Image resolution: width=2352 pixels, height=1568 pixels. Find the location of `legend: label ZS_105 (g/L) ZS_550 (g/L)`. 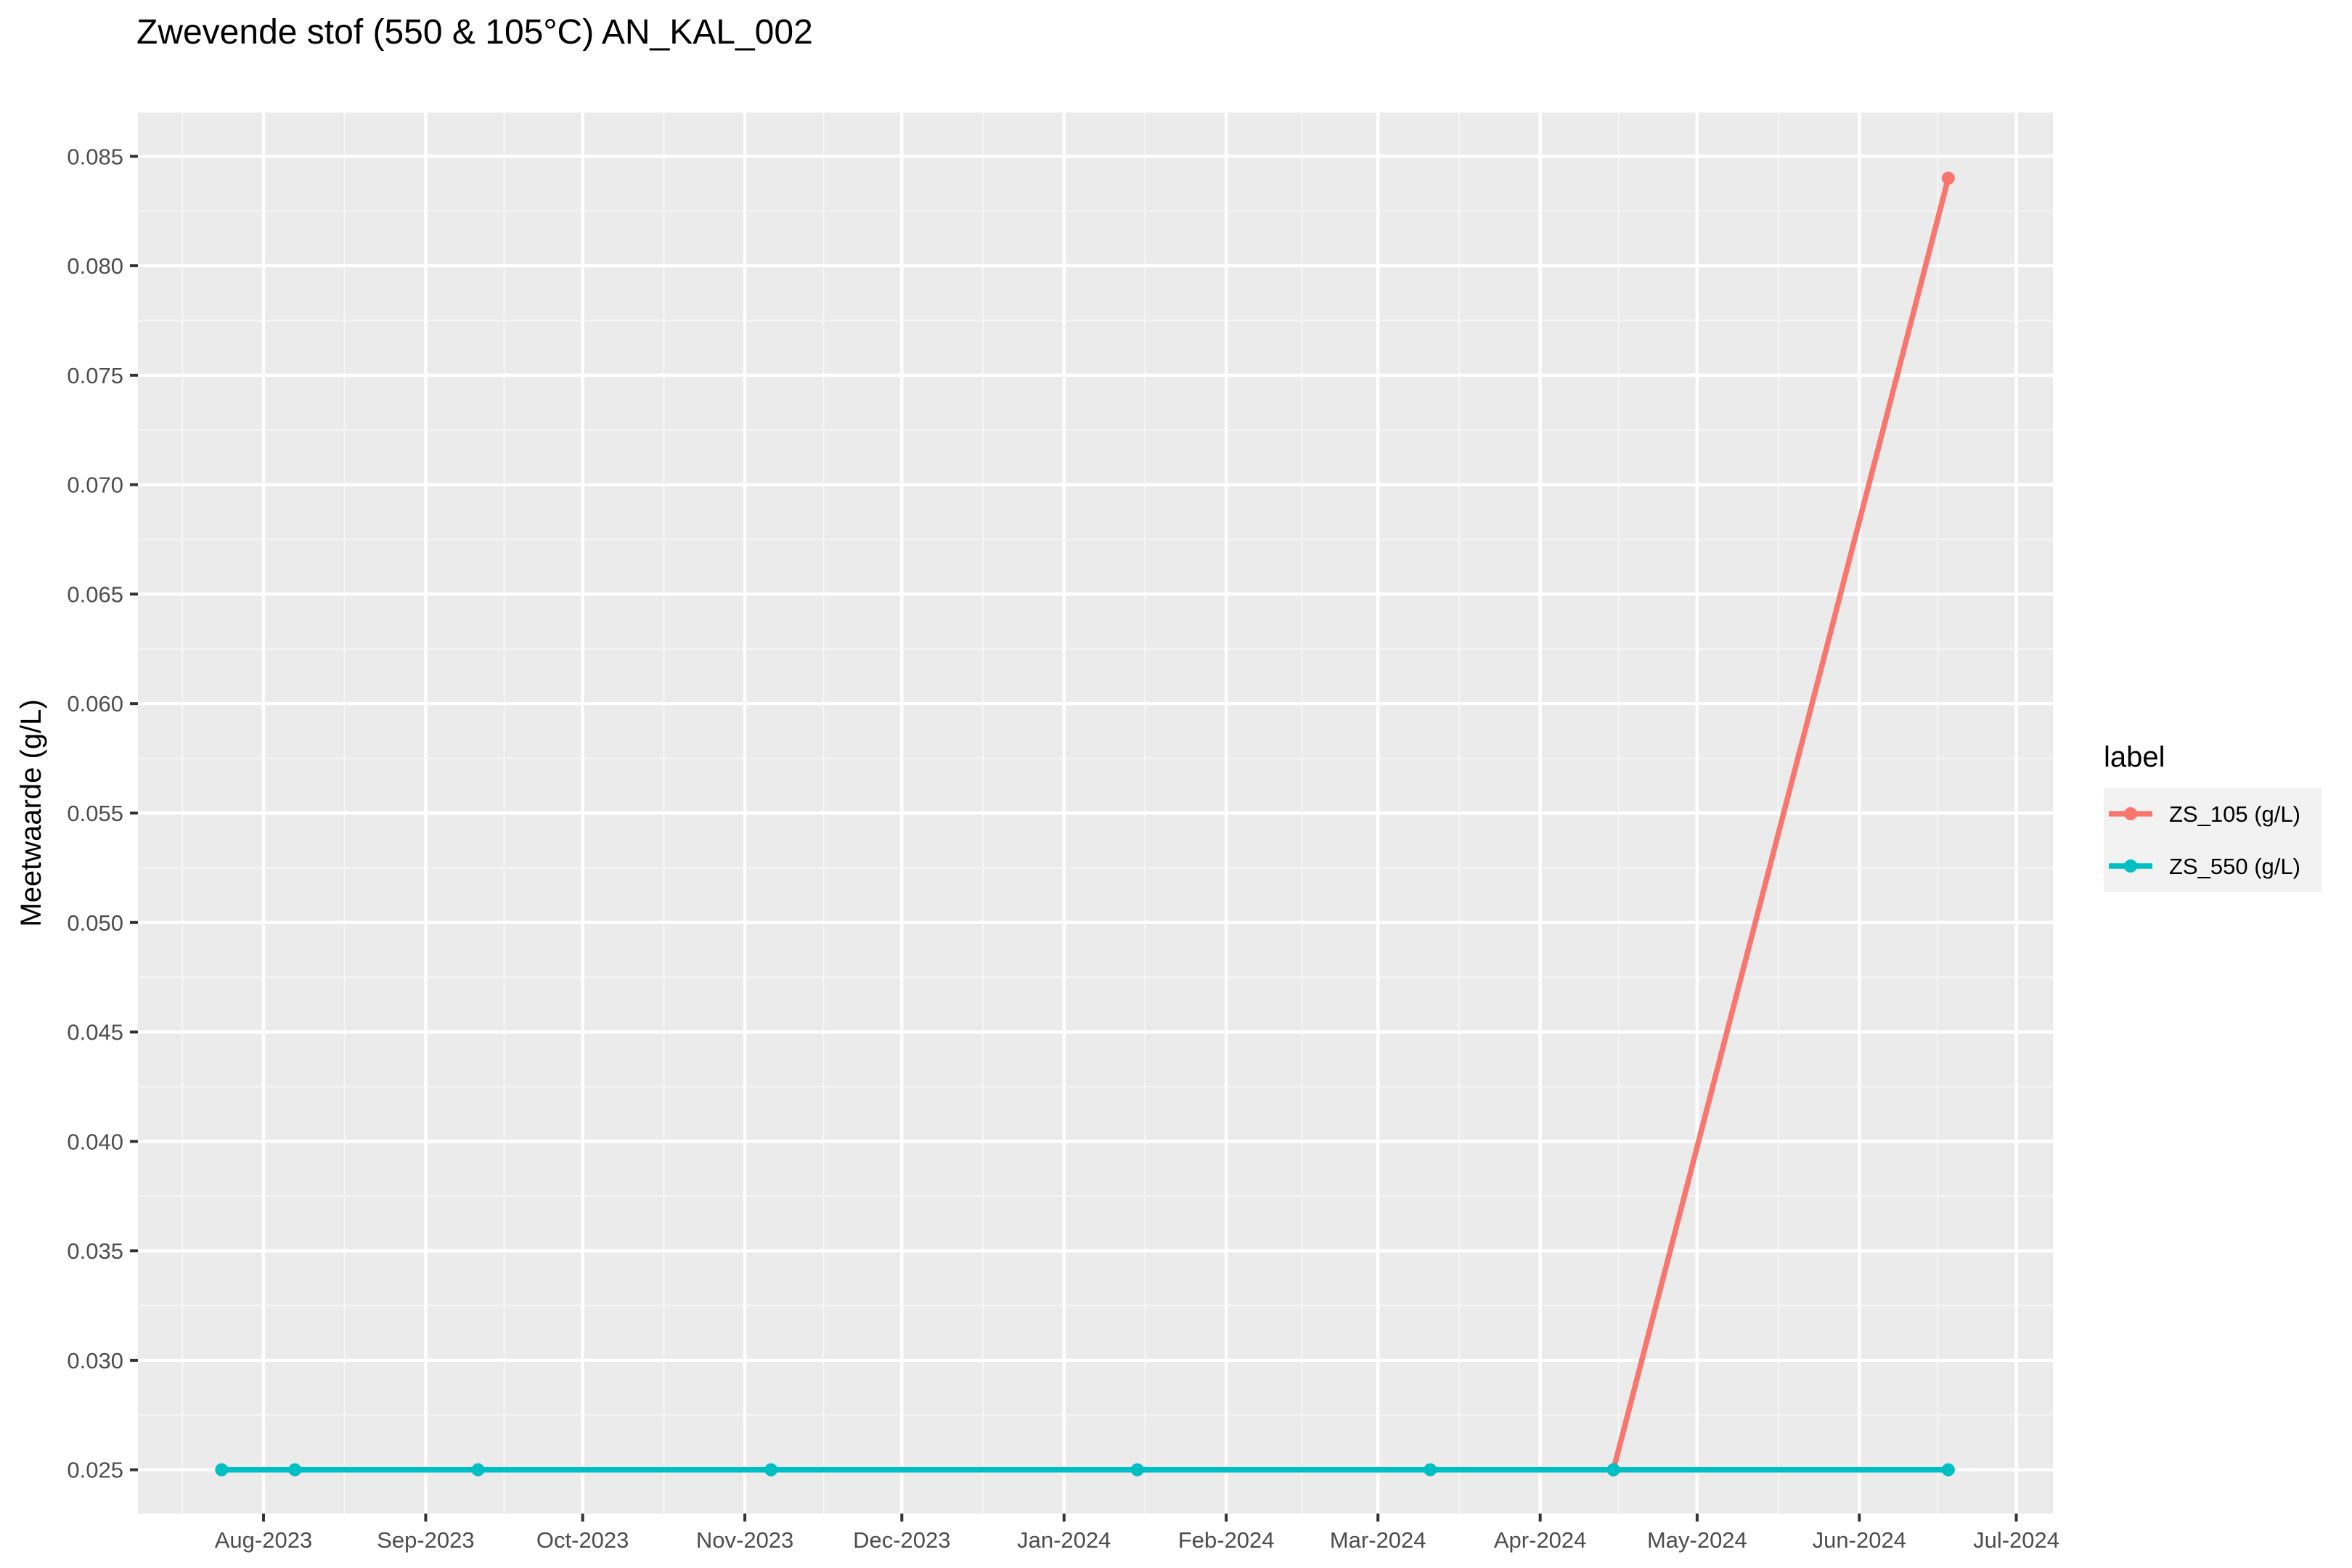

legend: label ZS_105 (g/L) ZS_550 (g/L) is located at coordinates (2213, 816).